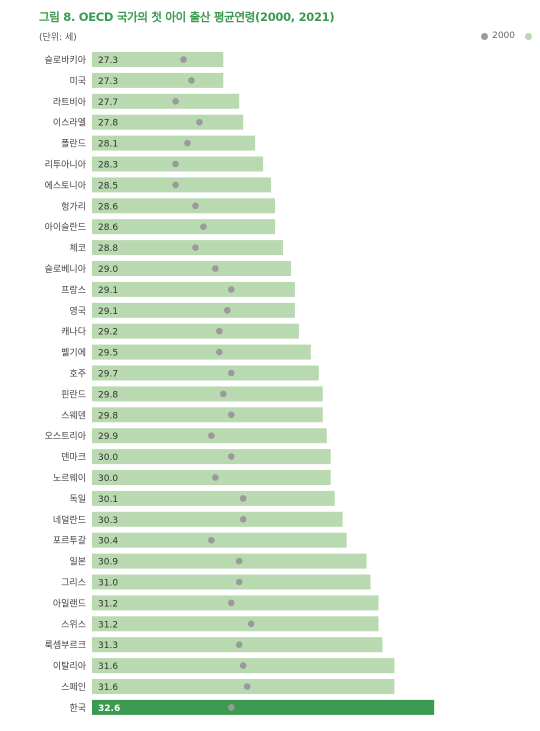  Describe the element at coordinates (73, 144) in the screenshot. I see `category-label-4: 폴란드` at that location.